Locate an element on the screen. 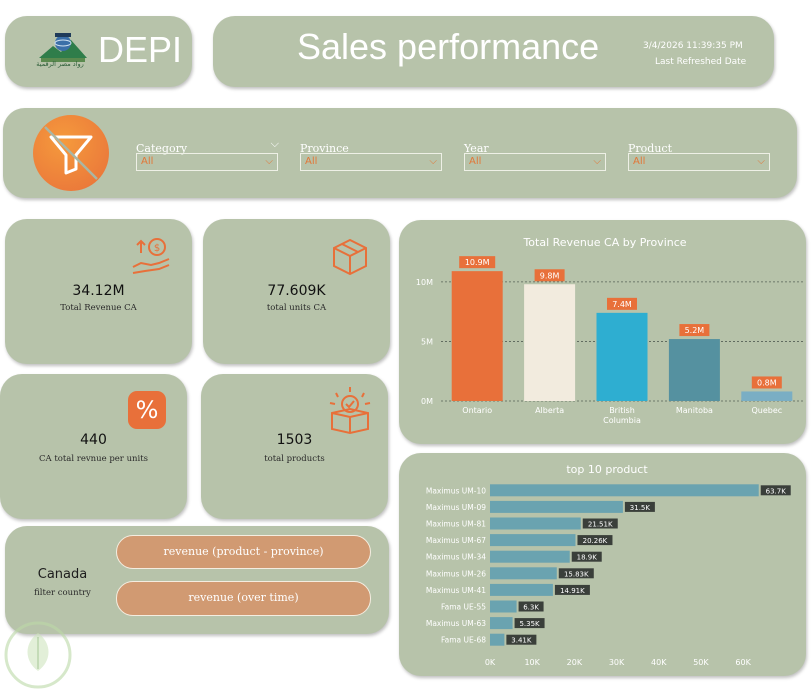 The image size is (811, 691). x-tick-label: Alberta is located at coordinates (549, 410).